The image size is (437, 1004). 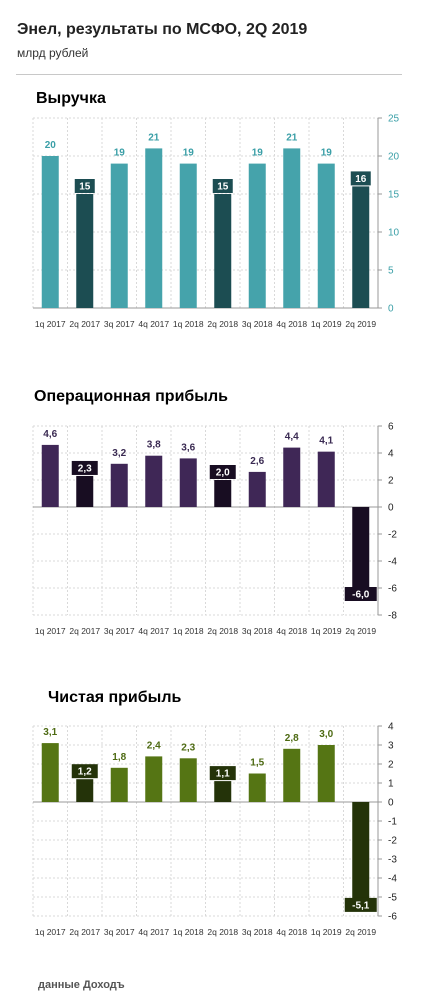 I want to click on y-tick-label: 2, so click(x=391, y=765).